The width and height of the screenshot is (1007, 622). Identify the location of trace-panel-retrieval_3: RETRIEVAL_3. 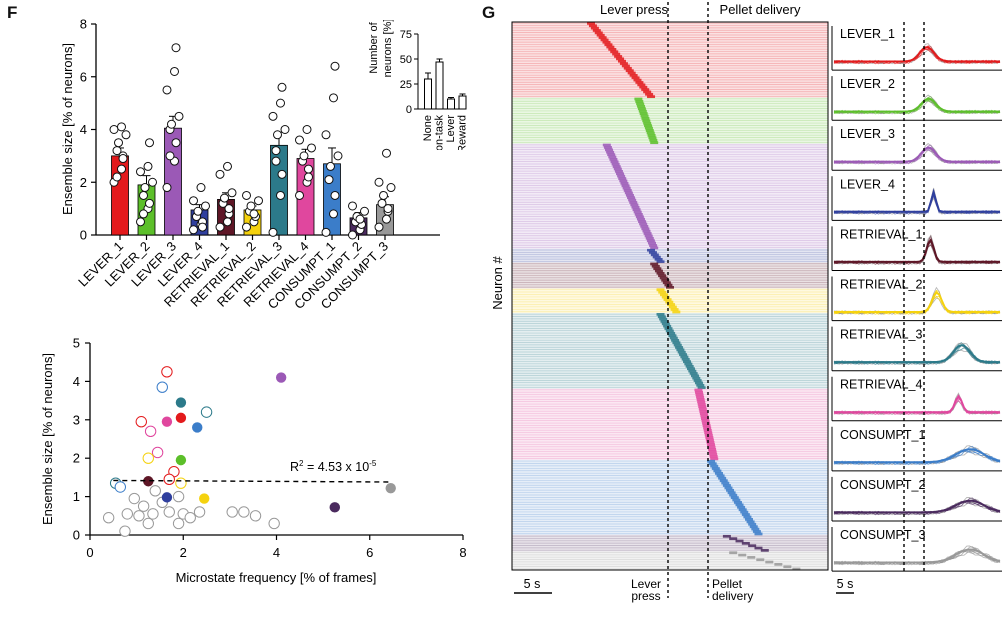
(916, 349).